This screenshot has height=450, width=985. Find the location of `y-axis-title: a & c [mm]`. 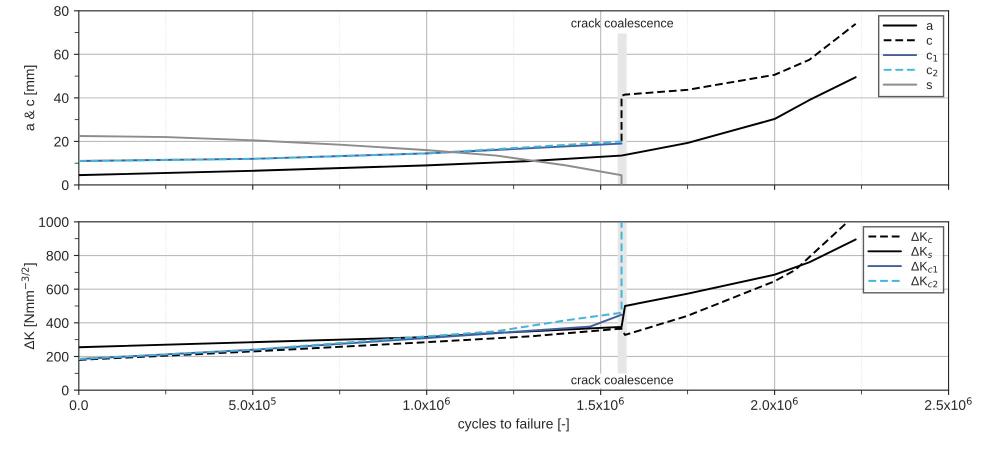

y-axis-title: a & c [mm] is located at coordinates (31, 98).